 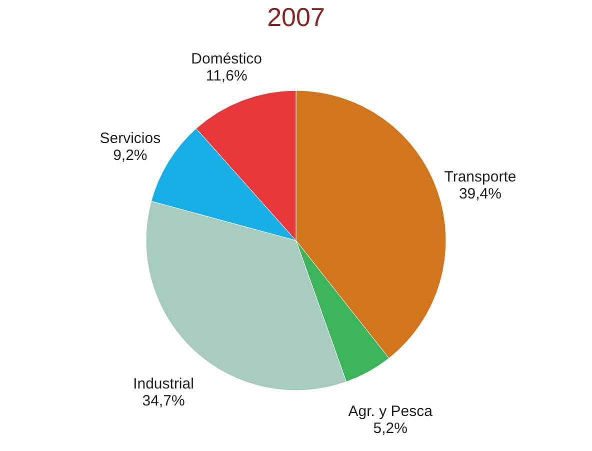 I want to click on data-label: 9,2%, so click(x=130, y=155).